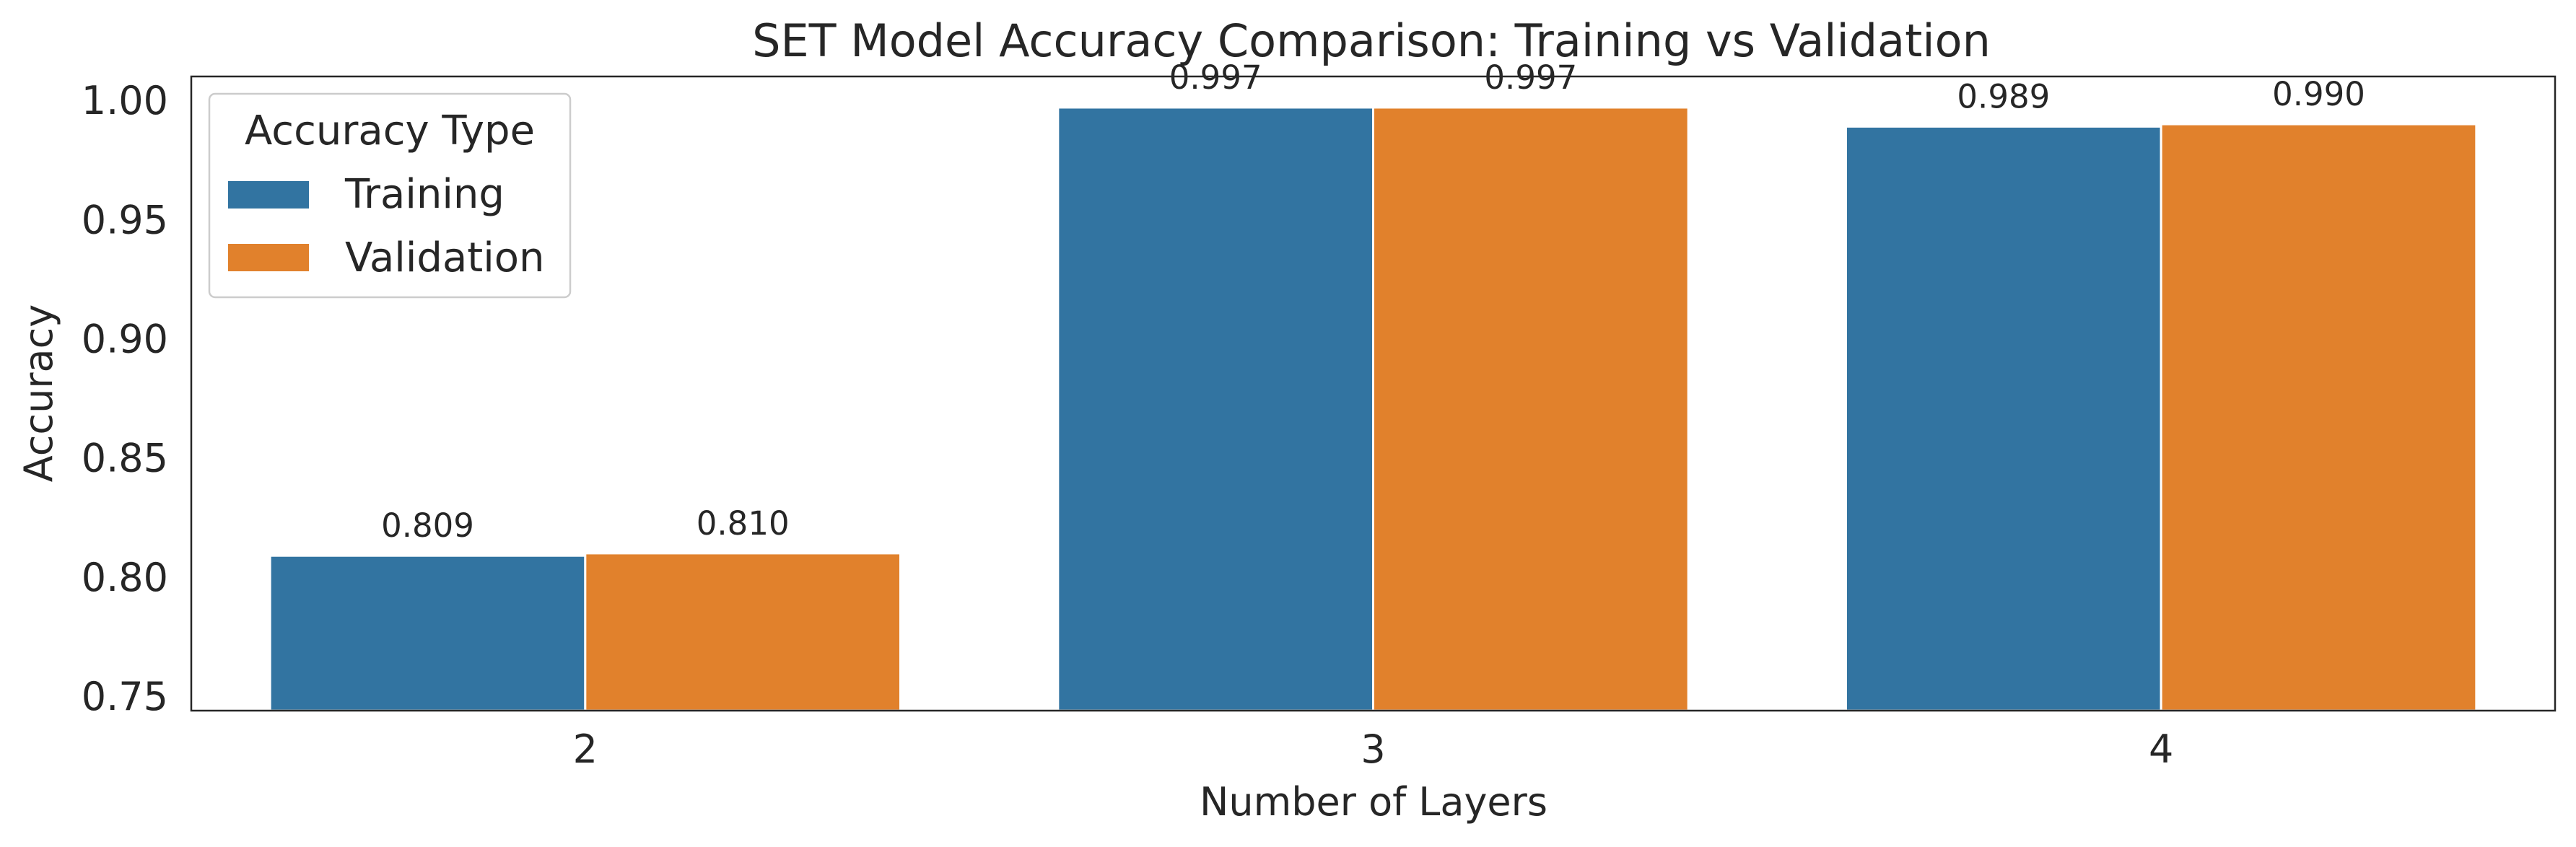 The image size is (2576, 847). I want to click on legend-swatch-training, so click(268, 195).